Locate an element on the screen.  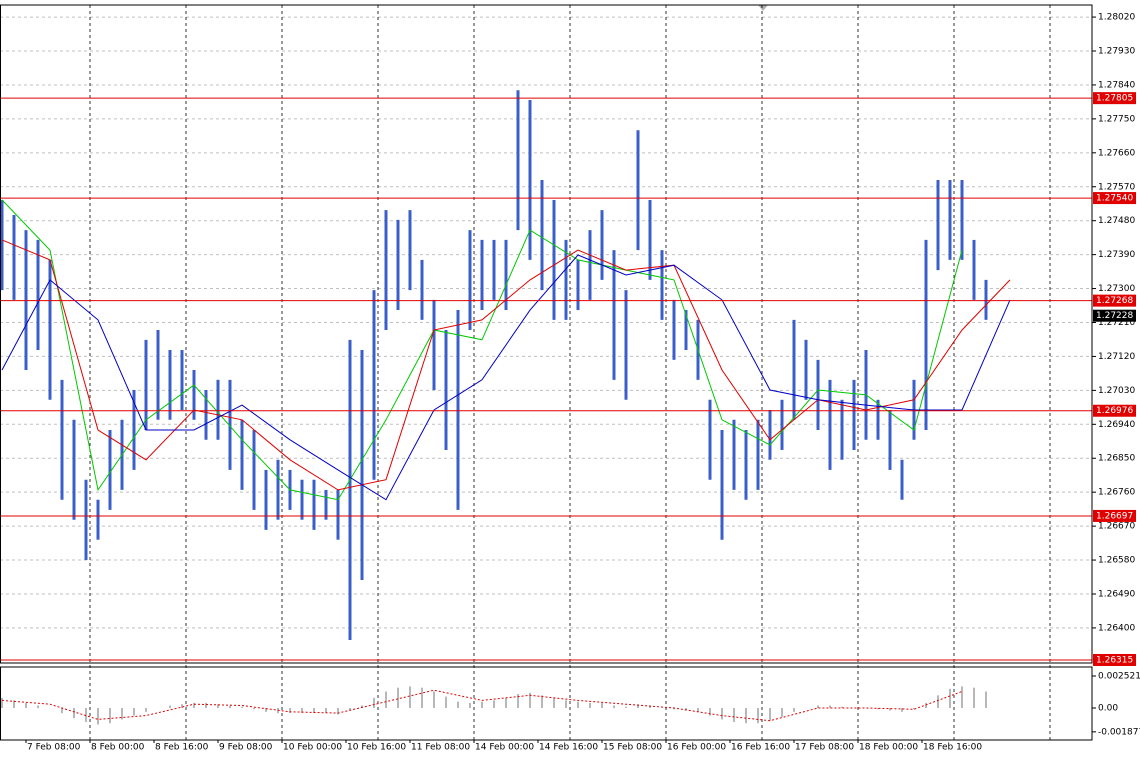
x-tick-label: 9 Feb 08:00 is located at coordinates (246, 748).